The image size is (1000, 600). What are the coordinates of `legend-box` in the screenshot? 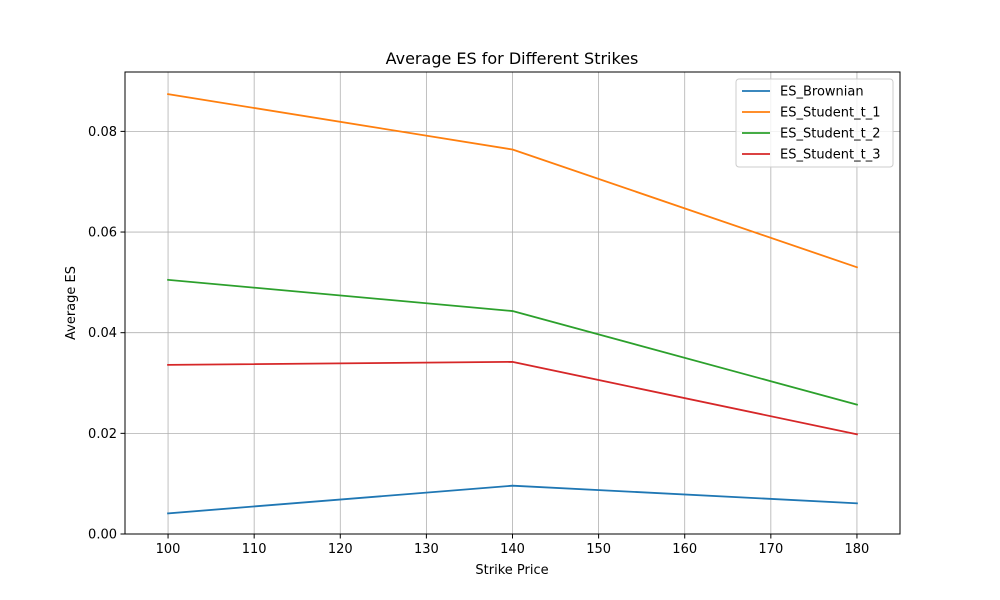 It's located at (814, 123).